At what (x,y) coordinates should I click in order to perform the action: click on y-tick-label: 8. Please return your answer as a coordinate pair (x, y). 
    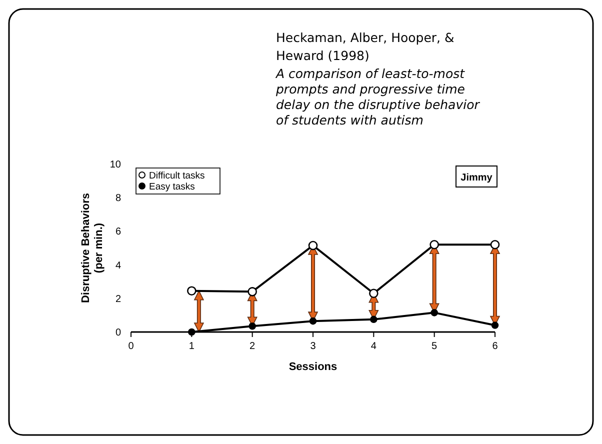
    Looking at the image, I should click on (118, 198).